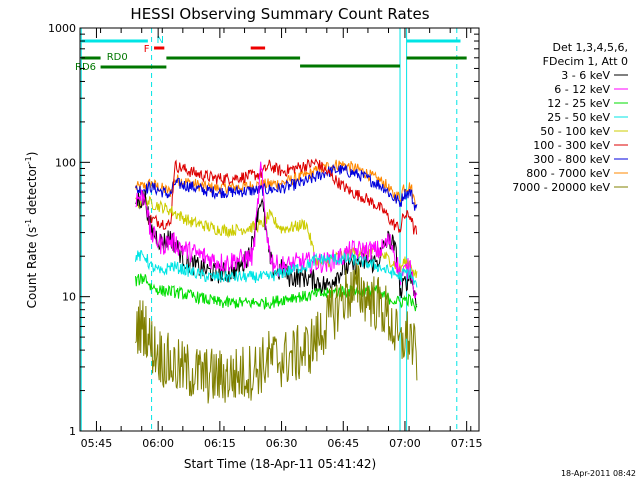  What do you see at coordinates (582, 89) in the screenshot?
I see `legend-entry-label: 6 - 12 keV` at bounding box center [582, 89].